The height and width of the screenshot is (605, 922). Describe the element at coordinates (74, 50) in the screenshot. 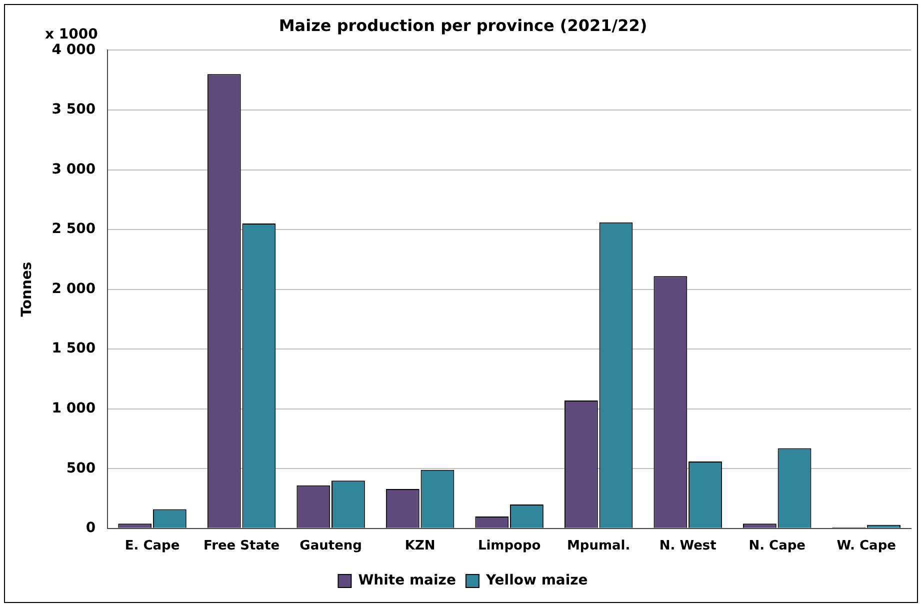

I see `y-tick-label: 4 000` at that location.